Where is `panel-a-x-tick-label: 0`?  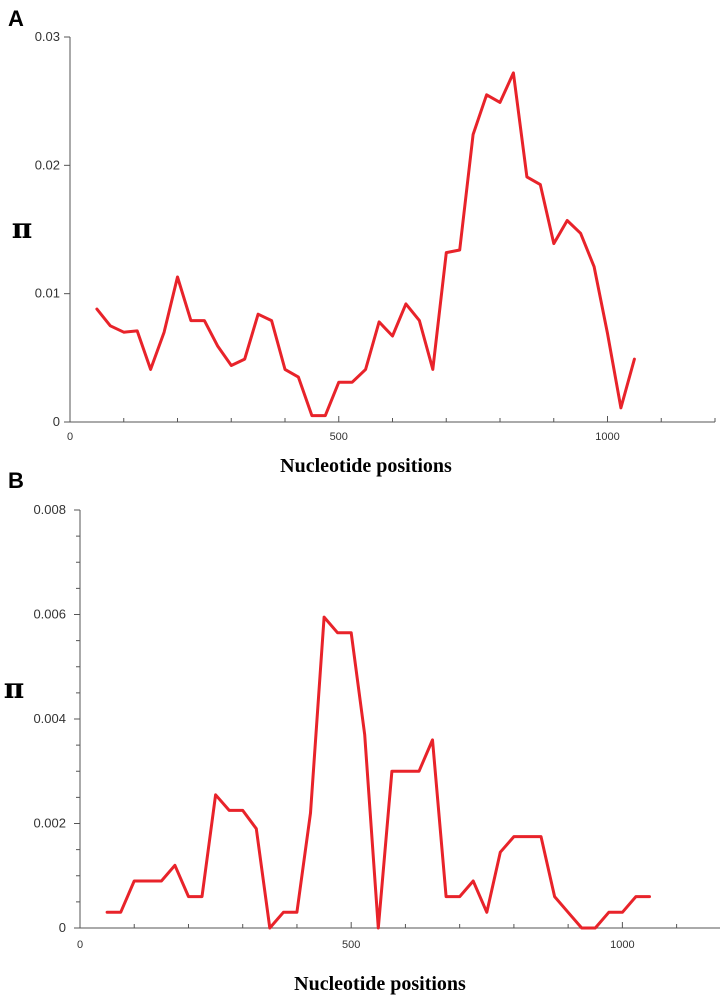
panel-a-x-tick-label: 0 is located at coordinates (70, 437).